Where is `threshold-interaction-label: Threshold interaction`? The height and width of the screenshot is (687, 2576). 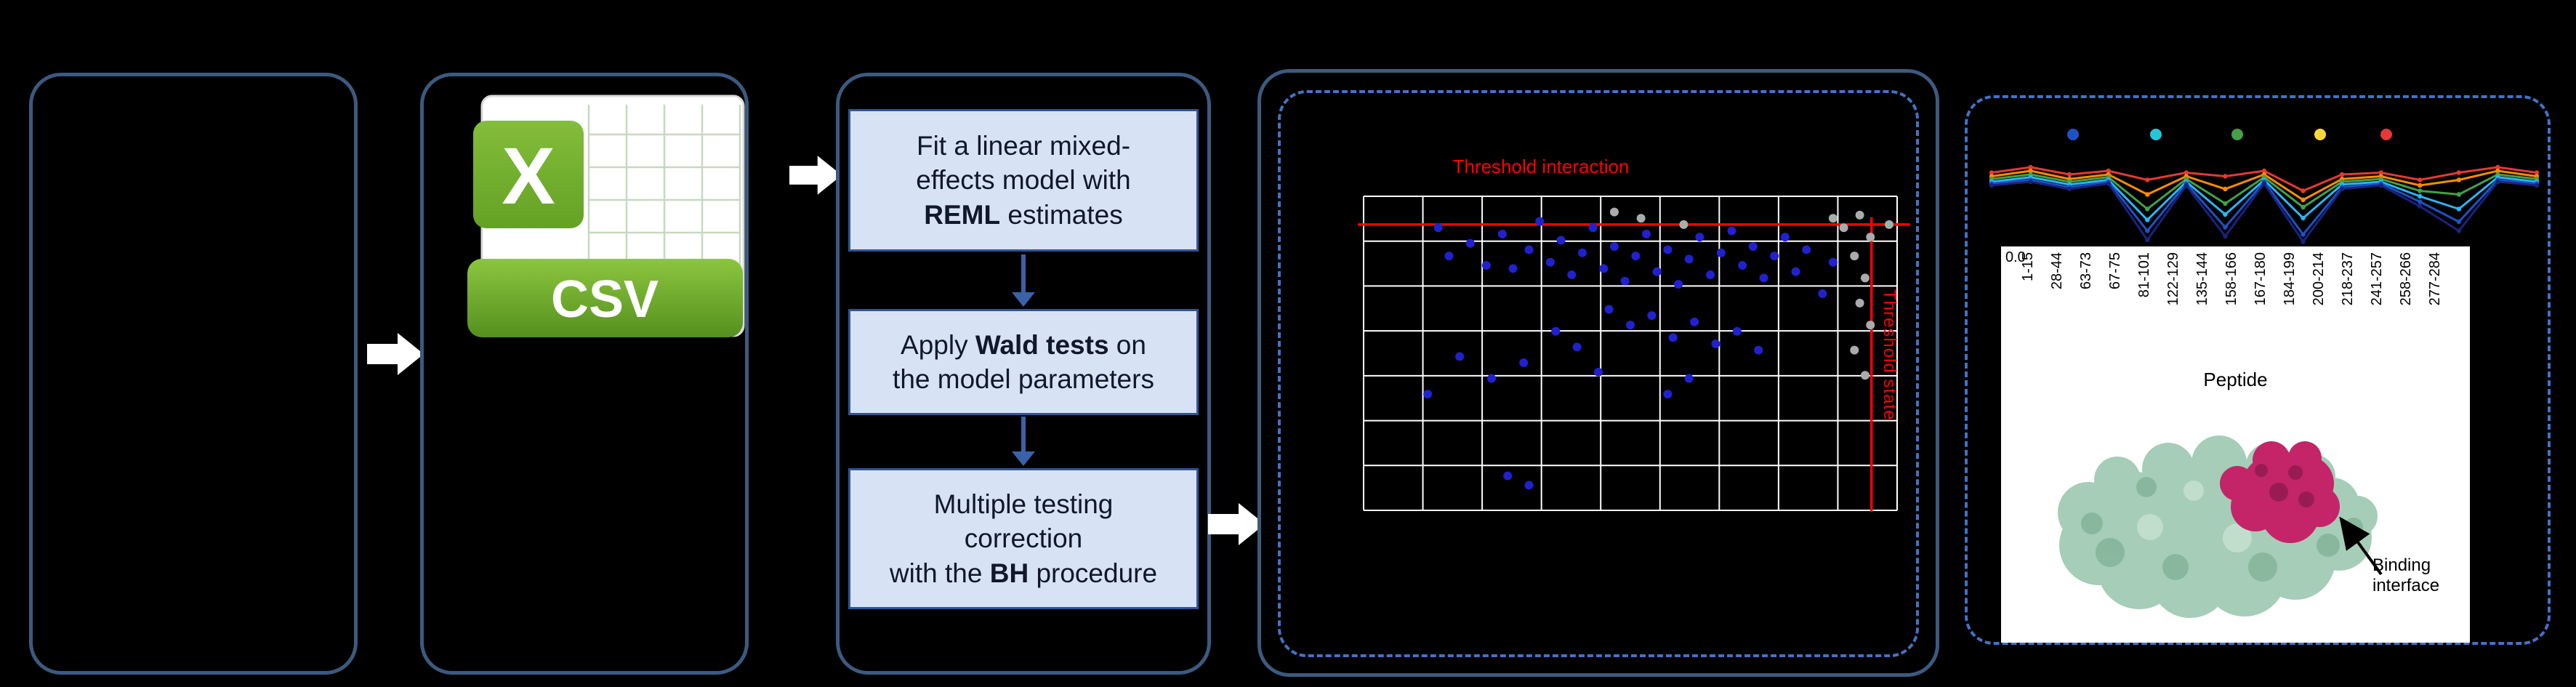
threshold-interaction-label: Threshold interaction is located at coordinates (1541, 166).